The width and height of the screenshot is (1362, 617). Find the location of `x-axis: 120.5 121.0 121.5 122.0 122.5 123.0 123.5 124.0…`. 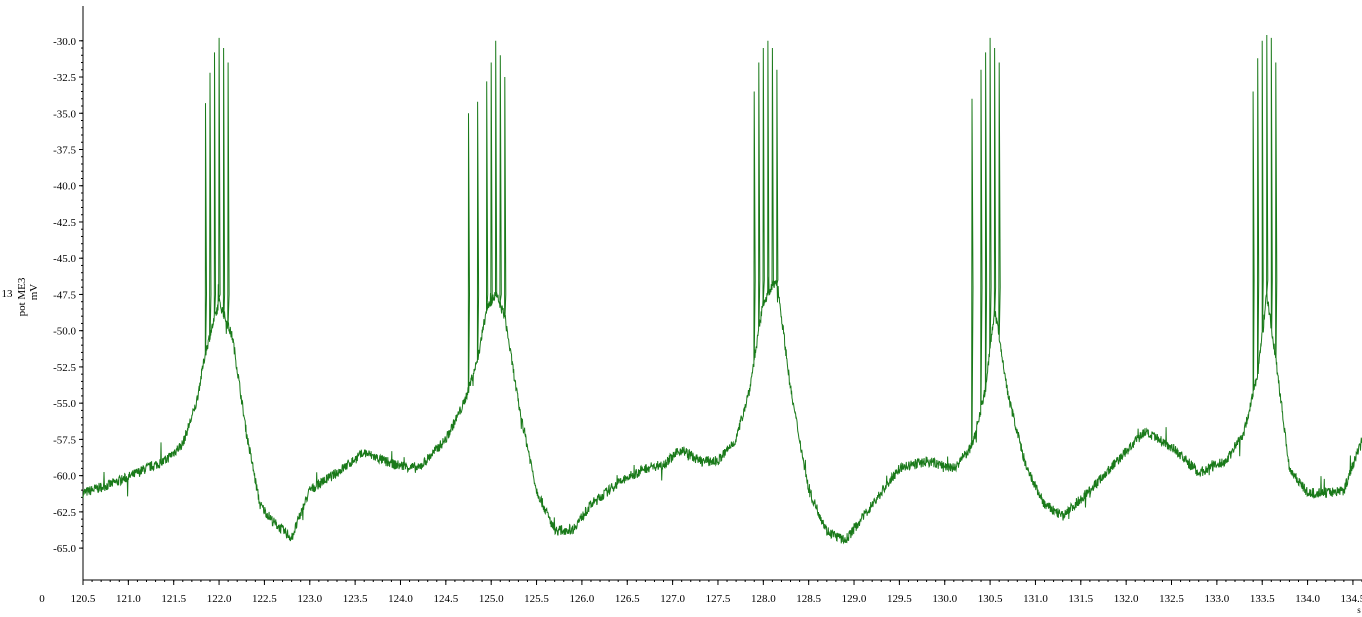

x-axis: 120.5 121.0 121.5 122.0 122.5 123.0 123.5 124.0… is located at coordinates (716, 592).